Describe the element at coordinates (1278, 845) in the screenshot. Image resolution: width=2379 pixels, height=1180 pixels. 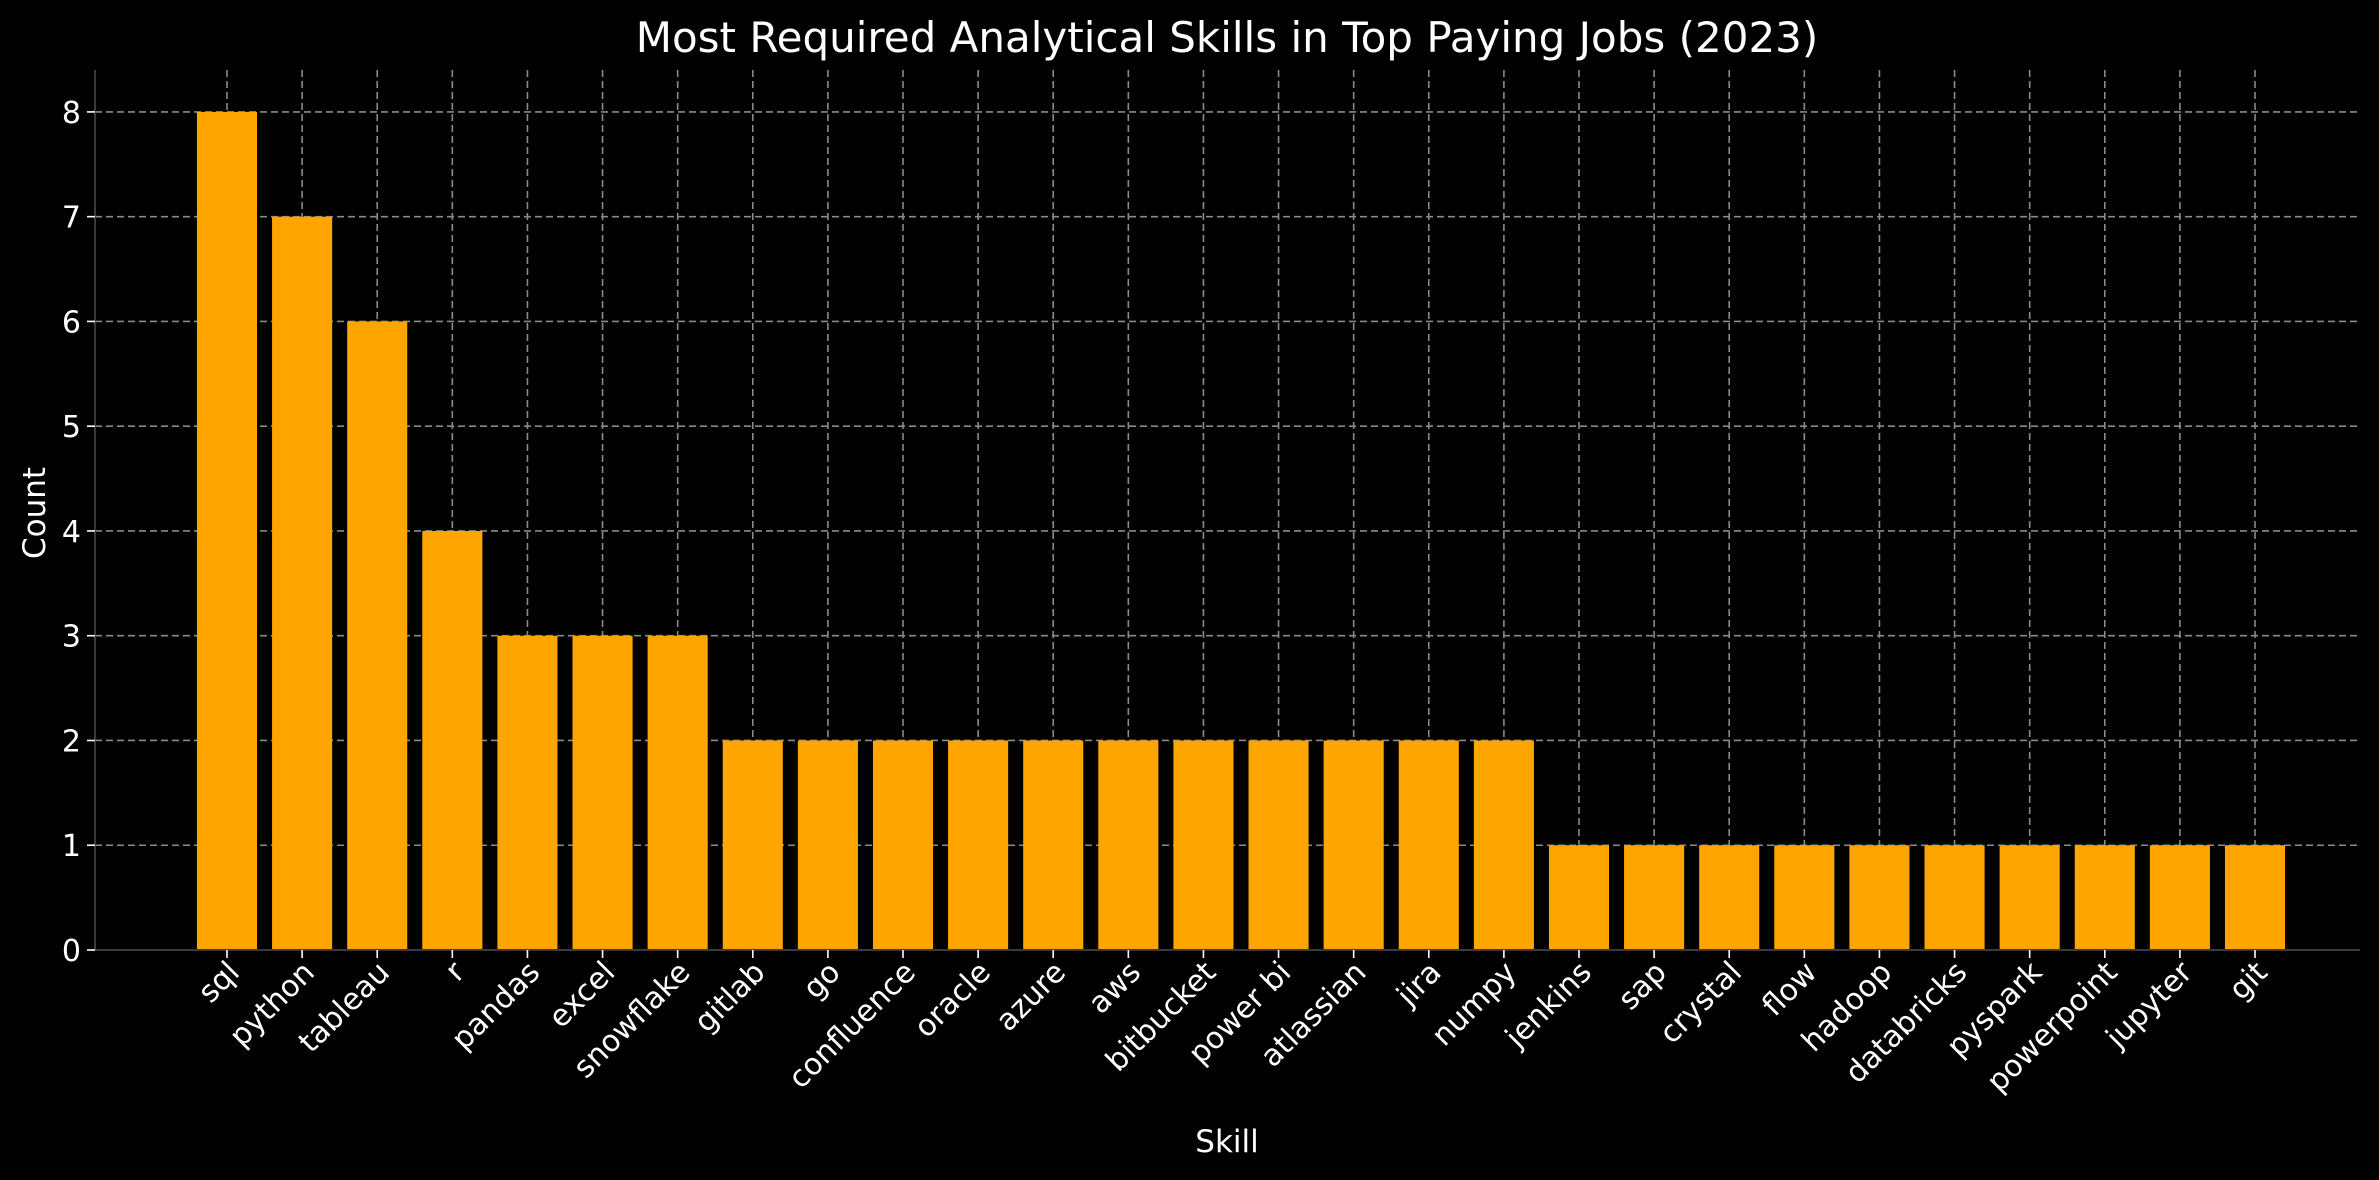
I see `bar-power-bi` at that location.